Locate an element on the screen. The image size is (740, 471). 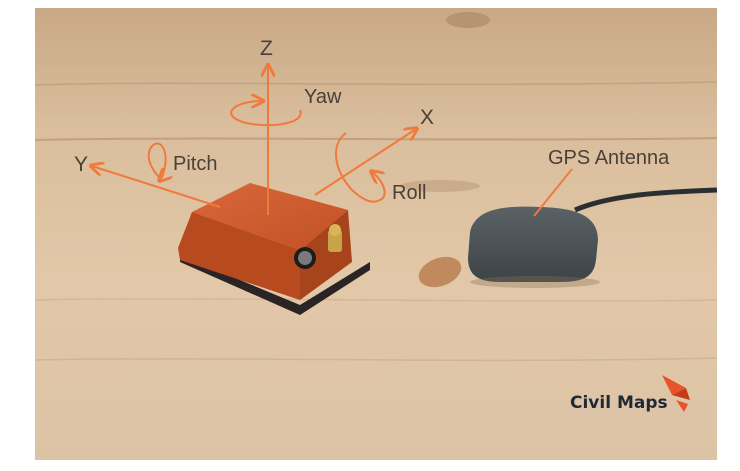
roll-label: Roll is located at coordinates (409, 193).